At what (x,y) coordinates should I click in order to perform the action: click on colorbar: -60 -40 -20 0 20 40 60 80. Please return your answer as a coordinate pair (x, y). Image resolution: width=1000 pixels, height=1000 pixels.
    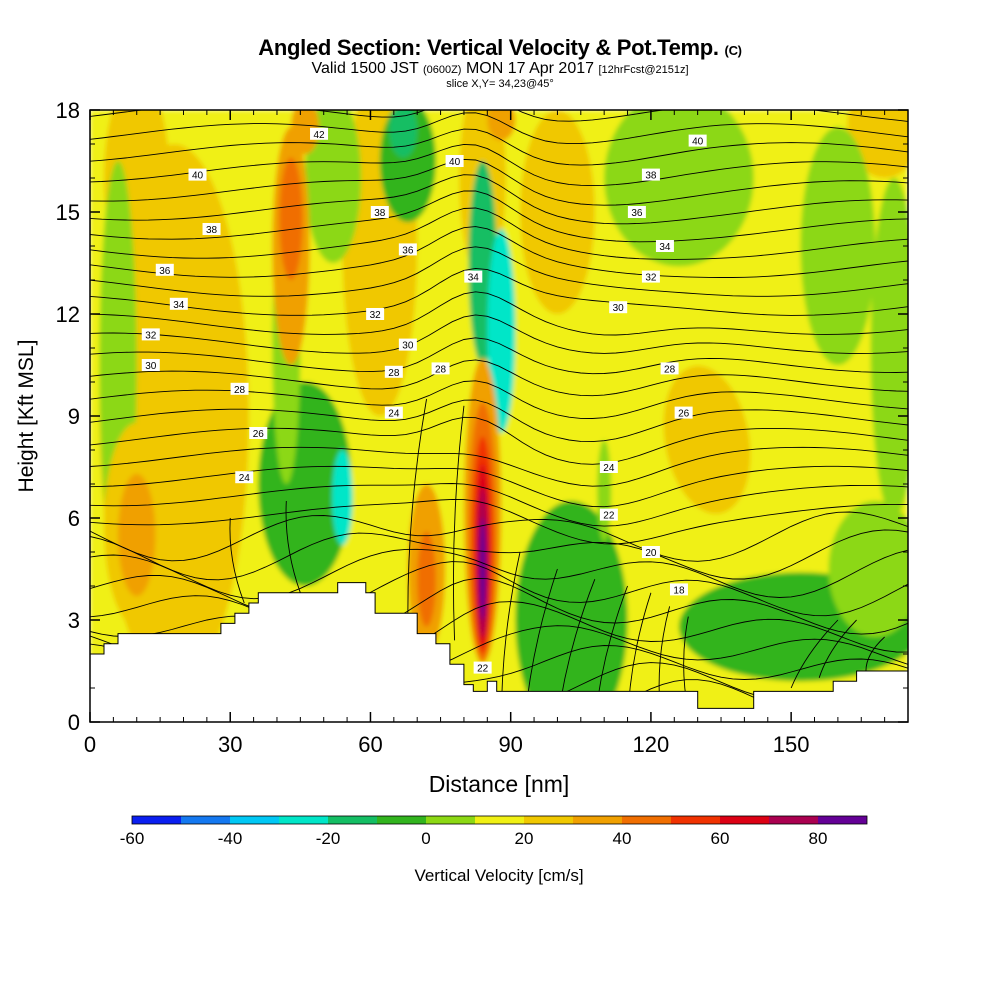
    Looking at the image, I should click on (494, 831).